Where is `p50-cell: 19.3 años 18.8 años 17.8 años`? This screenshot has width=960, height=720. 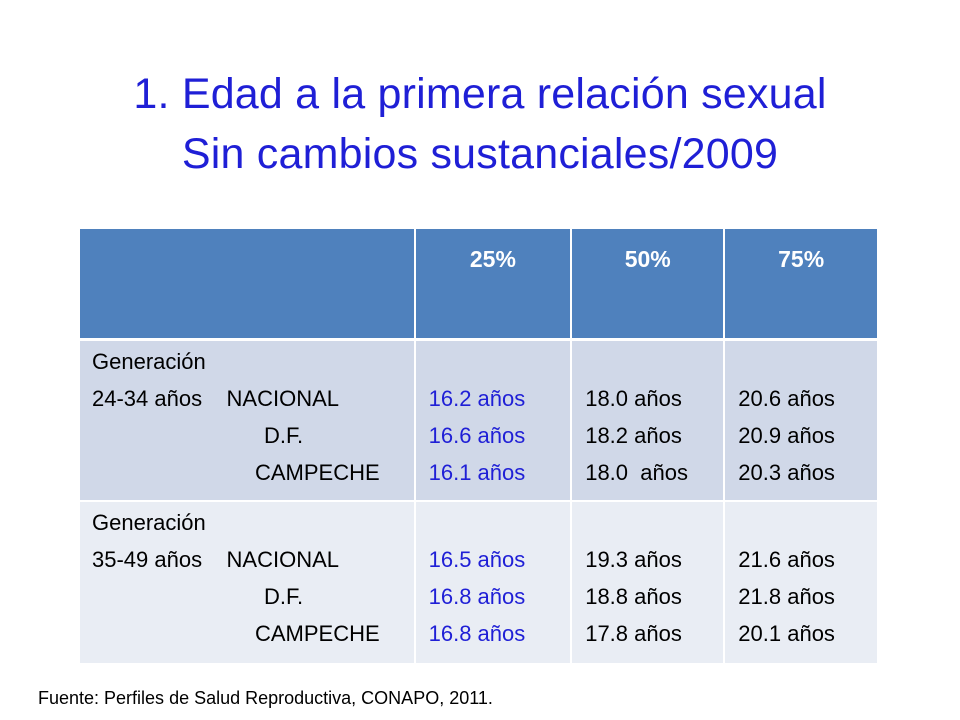
p50-cell: 19.3 años 18.8 años 17.8 años is located at coordinates (648, 582).